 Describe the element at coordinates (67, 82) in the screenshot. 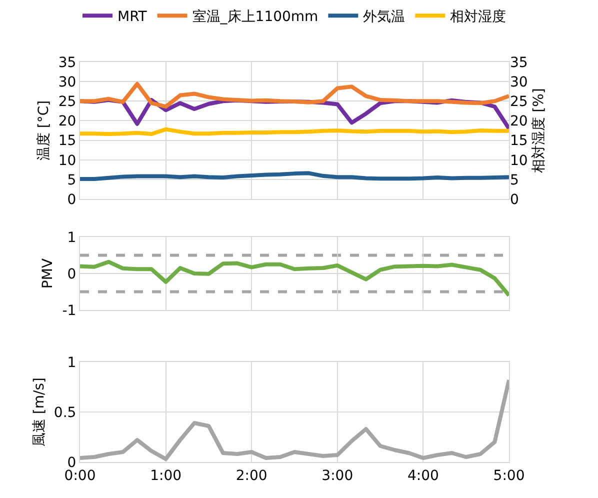

I see `y-tick-label: 30` at that location.